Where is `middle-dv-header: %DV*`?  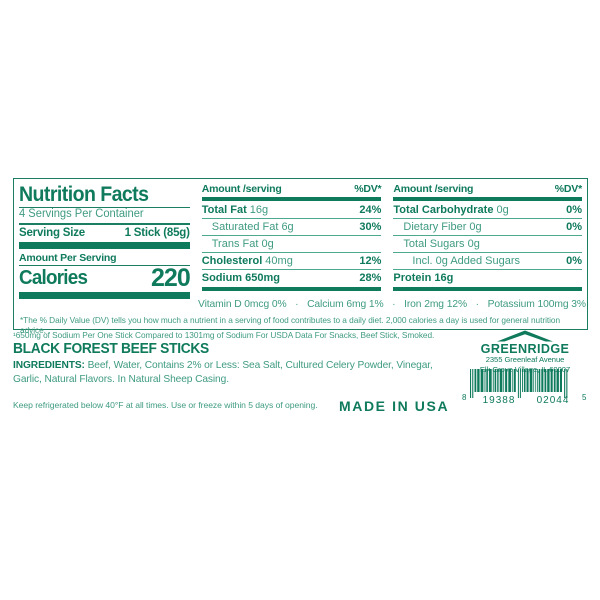
middle-dv-header: %DV* is located at coordinates (368, 189).